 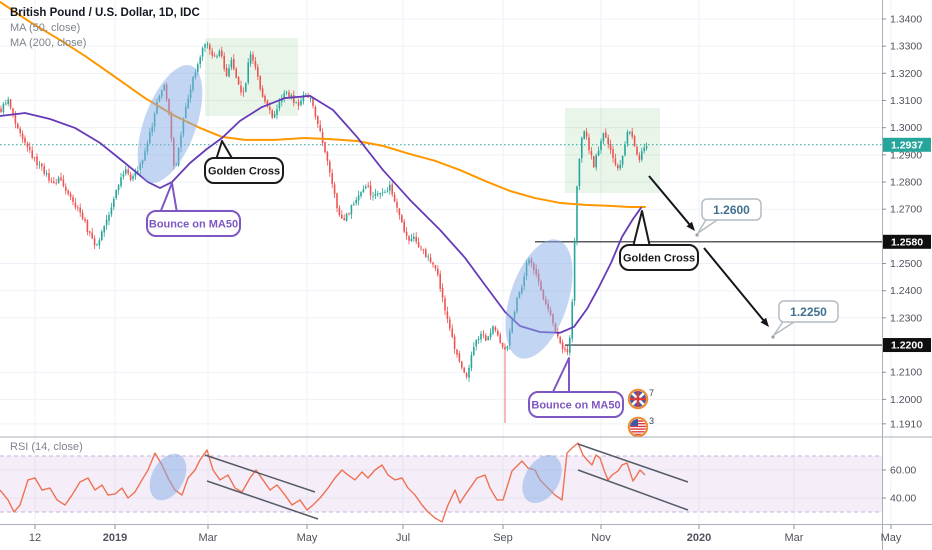 What do you see at coordinates (906, 424) in the screenshot?
I see `price-tick-label: 1.1910` at bounding box center [906, 424].